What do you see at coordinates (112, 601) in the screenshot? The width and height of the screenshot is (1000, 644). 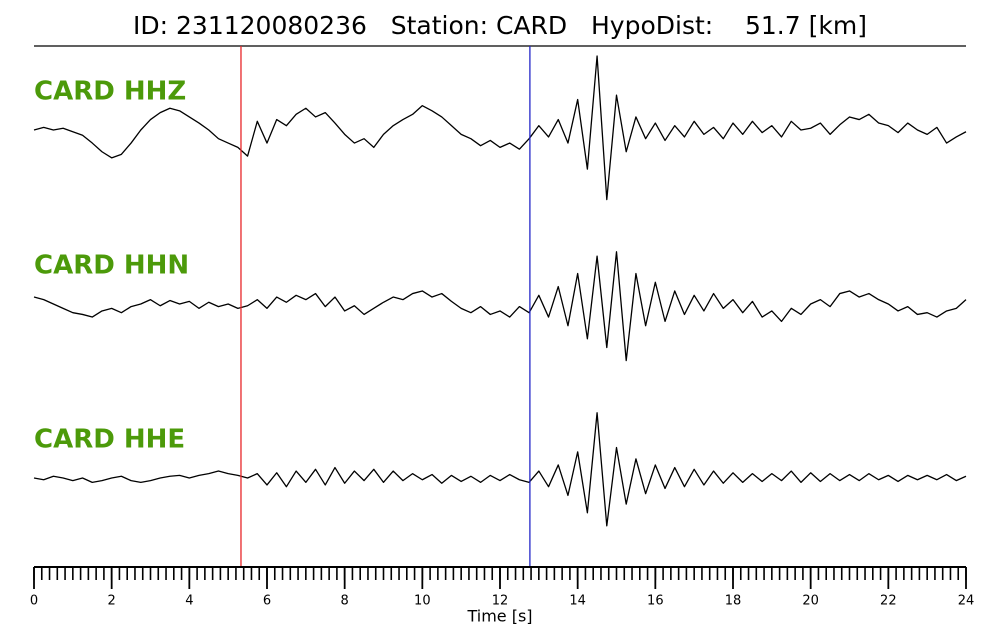 I see `x-tick-label: 2` at bounding box center [112, 601].